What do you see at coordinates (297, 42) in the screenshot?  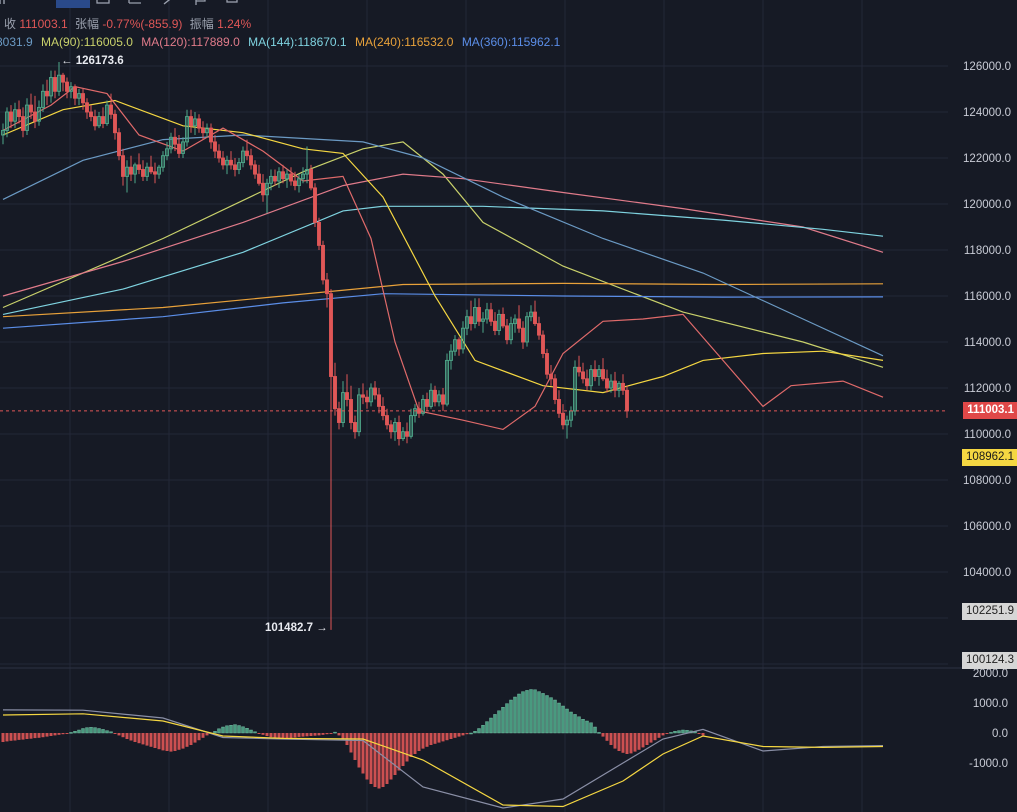 I see `ma-legend-item: MA(144):118670.1` at bounding box center [297, 42].